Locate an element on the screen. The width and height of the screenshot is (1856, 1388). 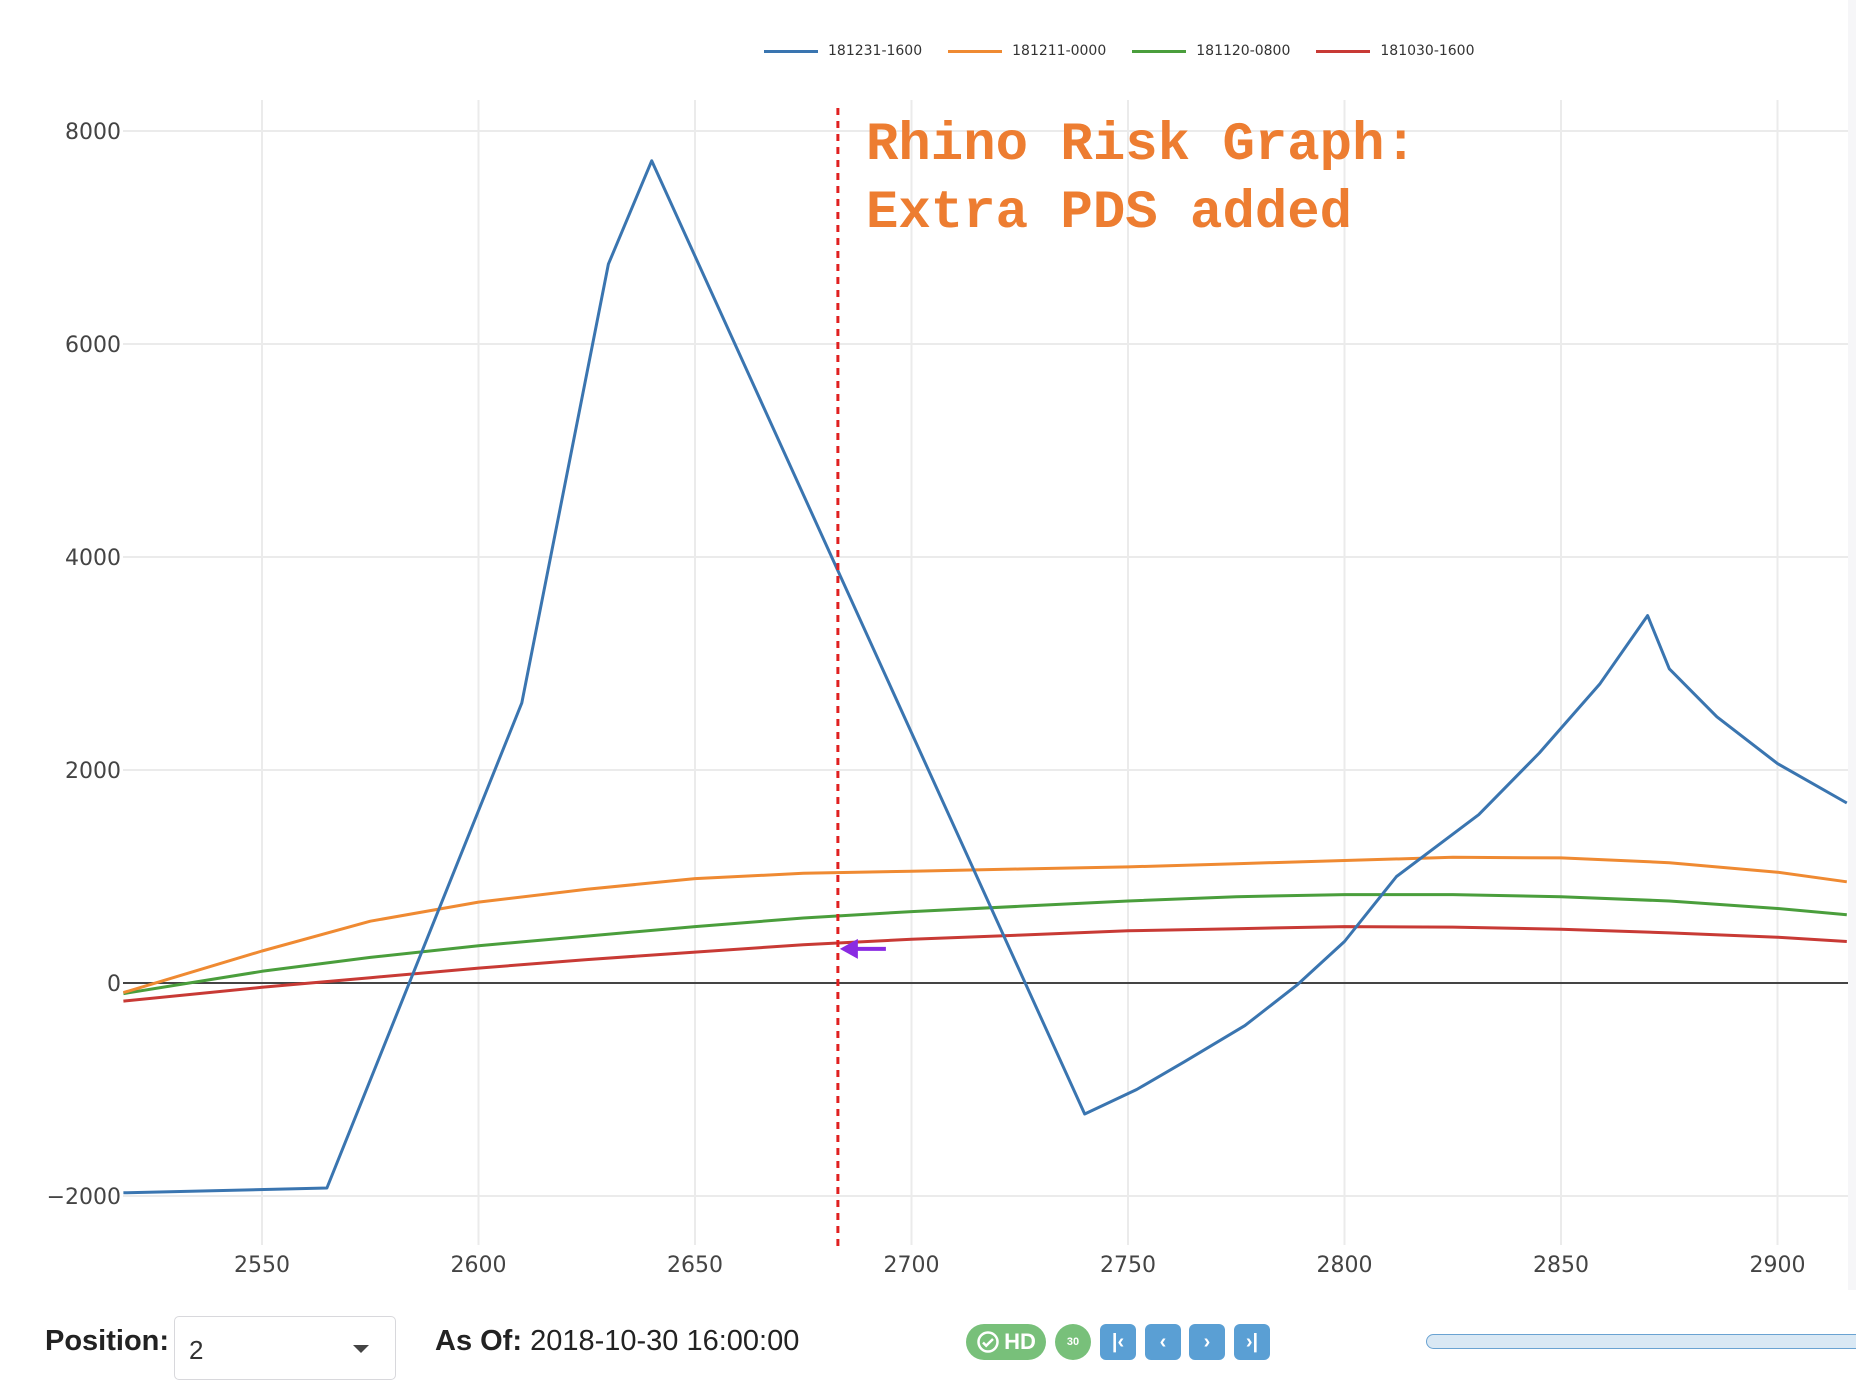
skip-last-icon: ›| is located at coordinates (1252, 1341).